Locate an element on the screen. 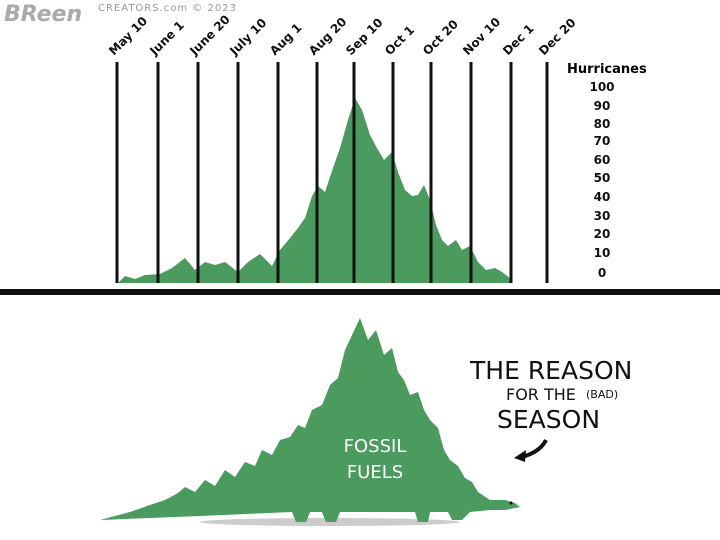 The width and height of the screenshot is (720, 540). dino-label-fossil: FOSSIL is located at coordinates (375, 446).